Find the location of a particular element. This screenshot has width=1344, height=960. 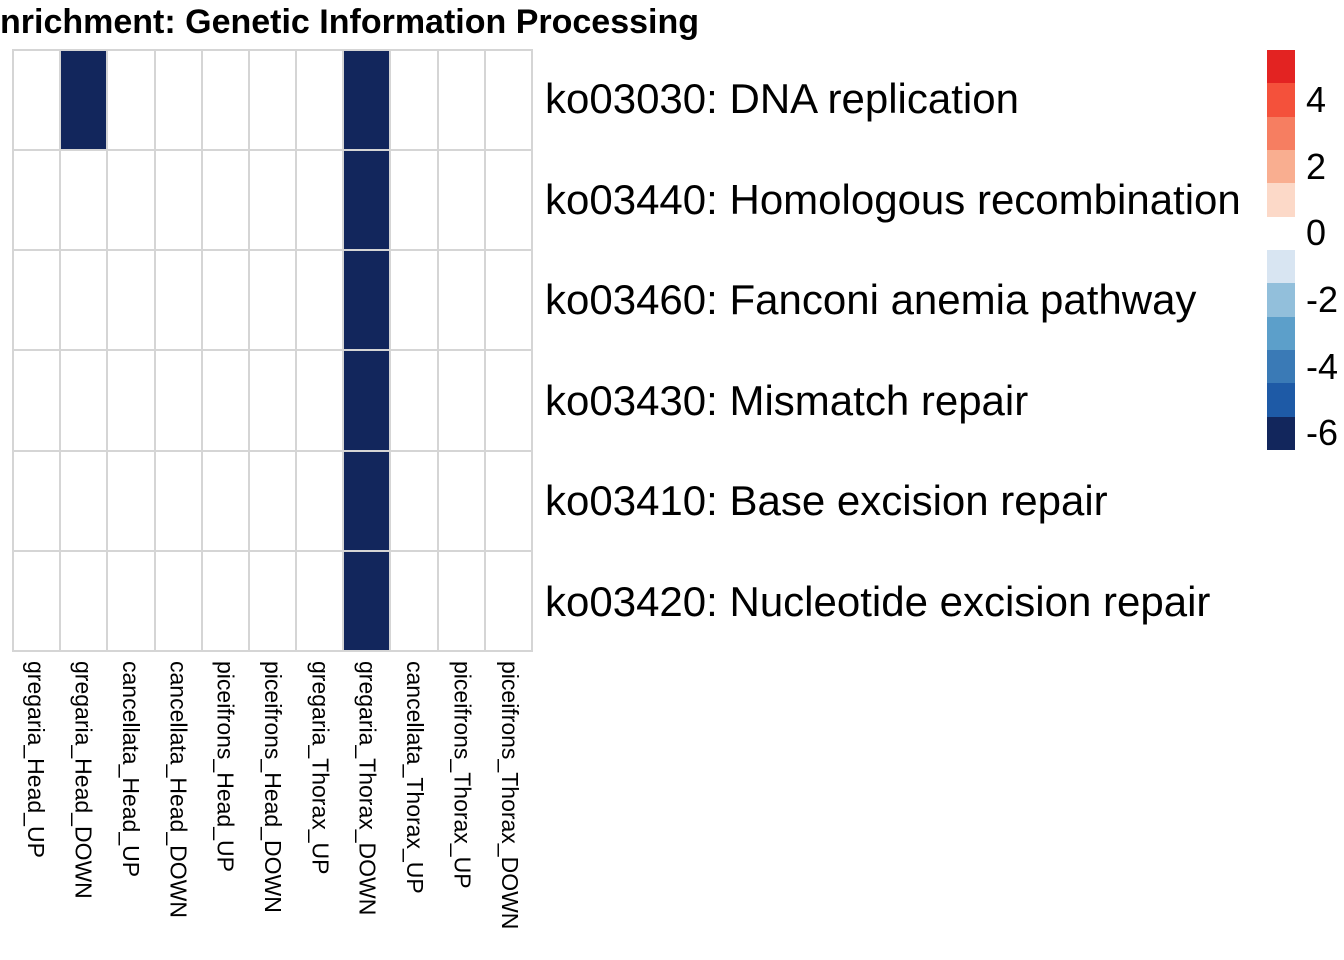

y-axis-label: ko03420: Nucleotide excision repair is located at coordinates (878, 601).